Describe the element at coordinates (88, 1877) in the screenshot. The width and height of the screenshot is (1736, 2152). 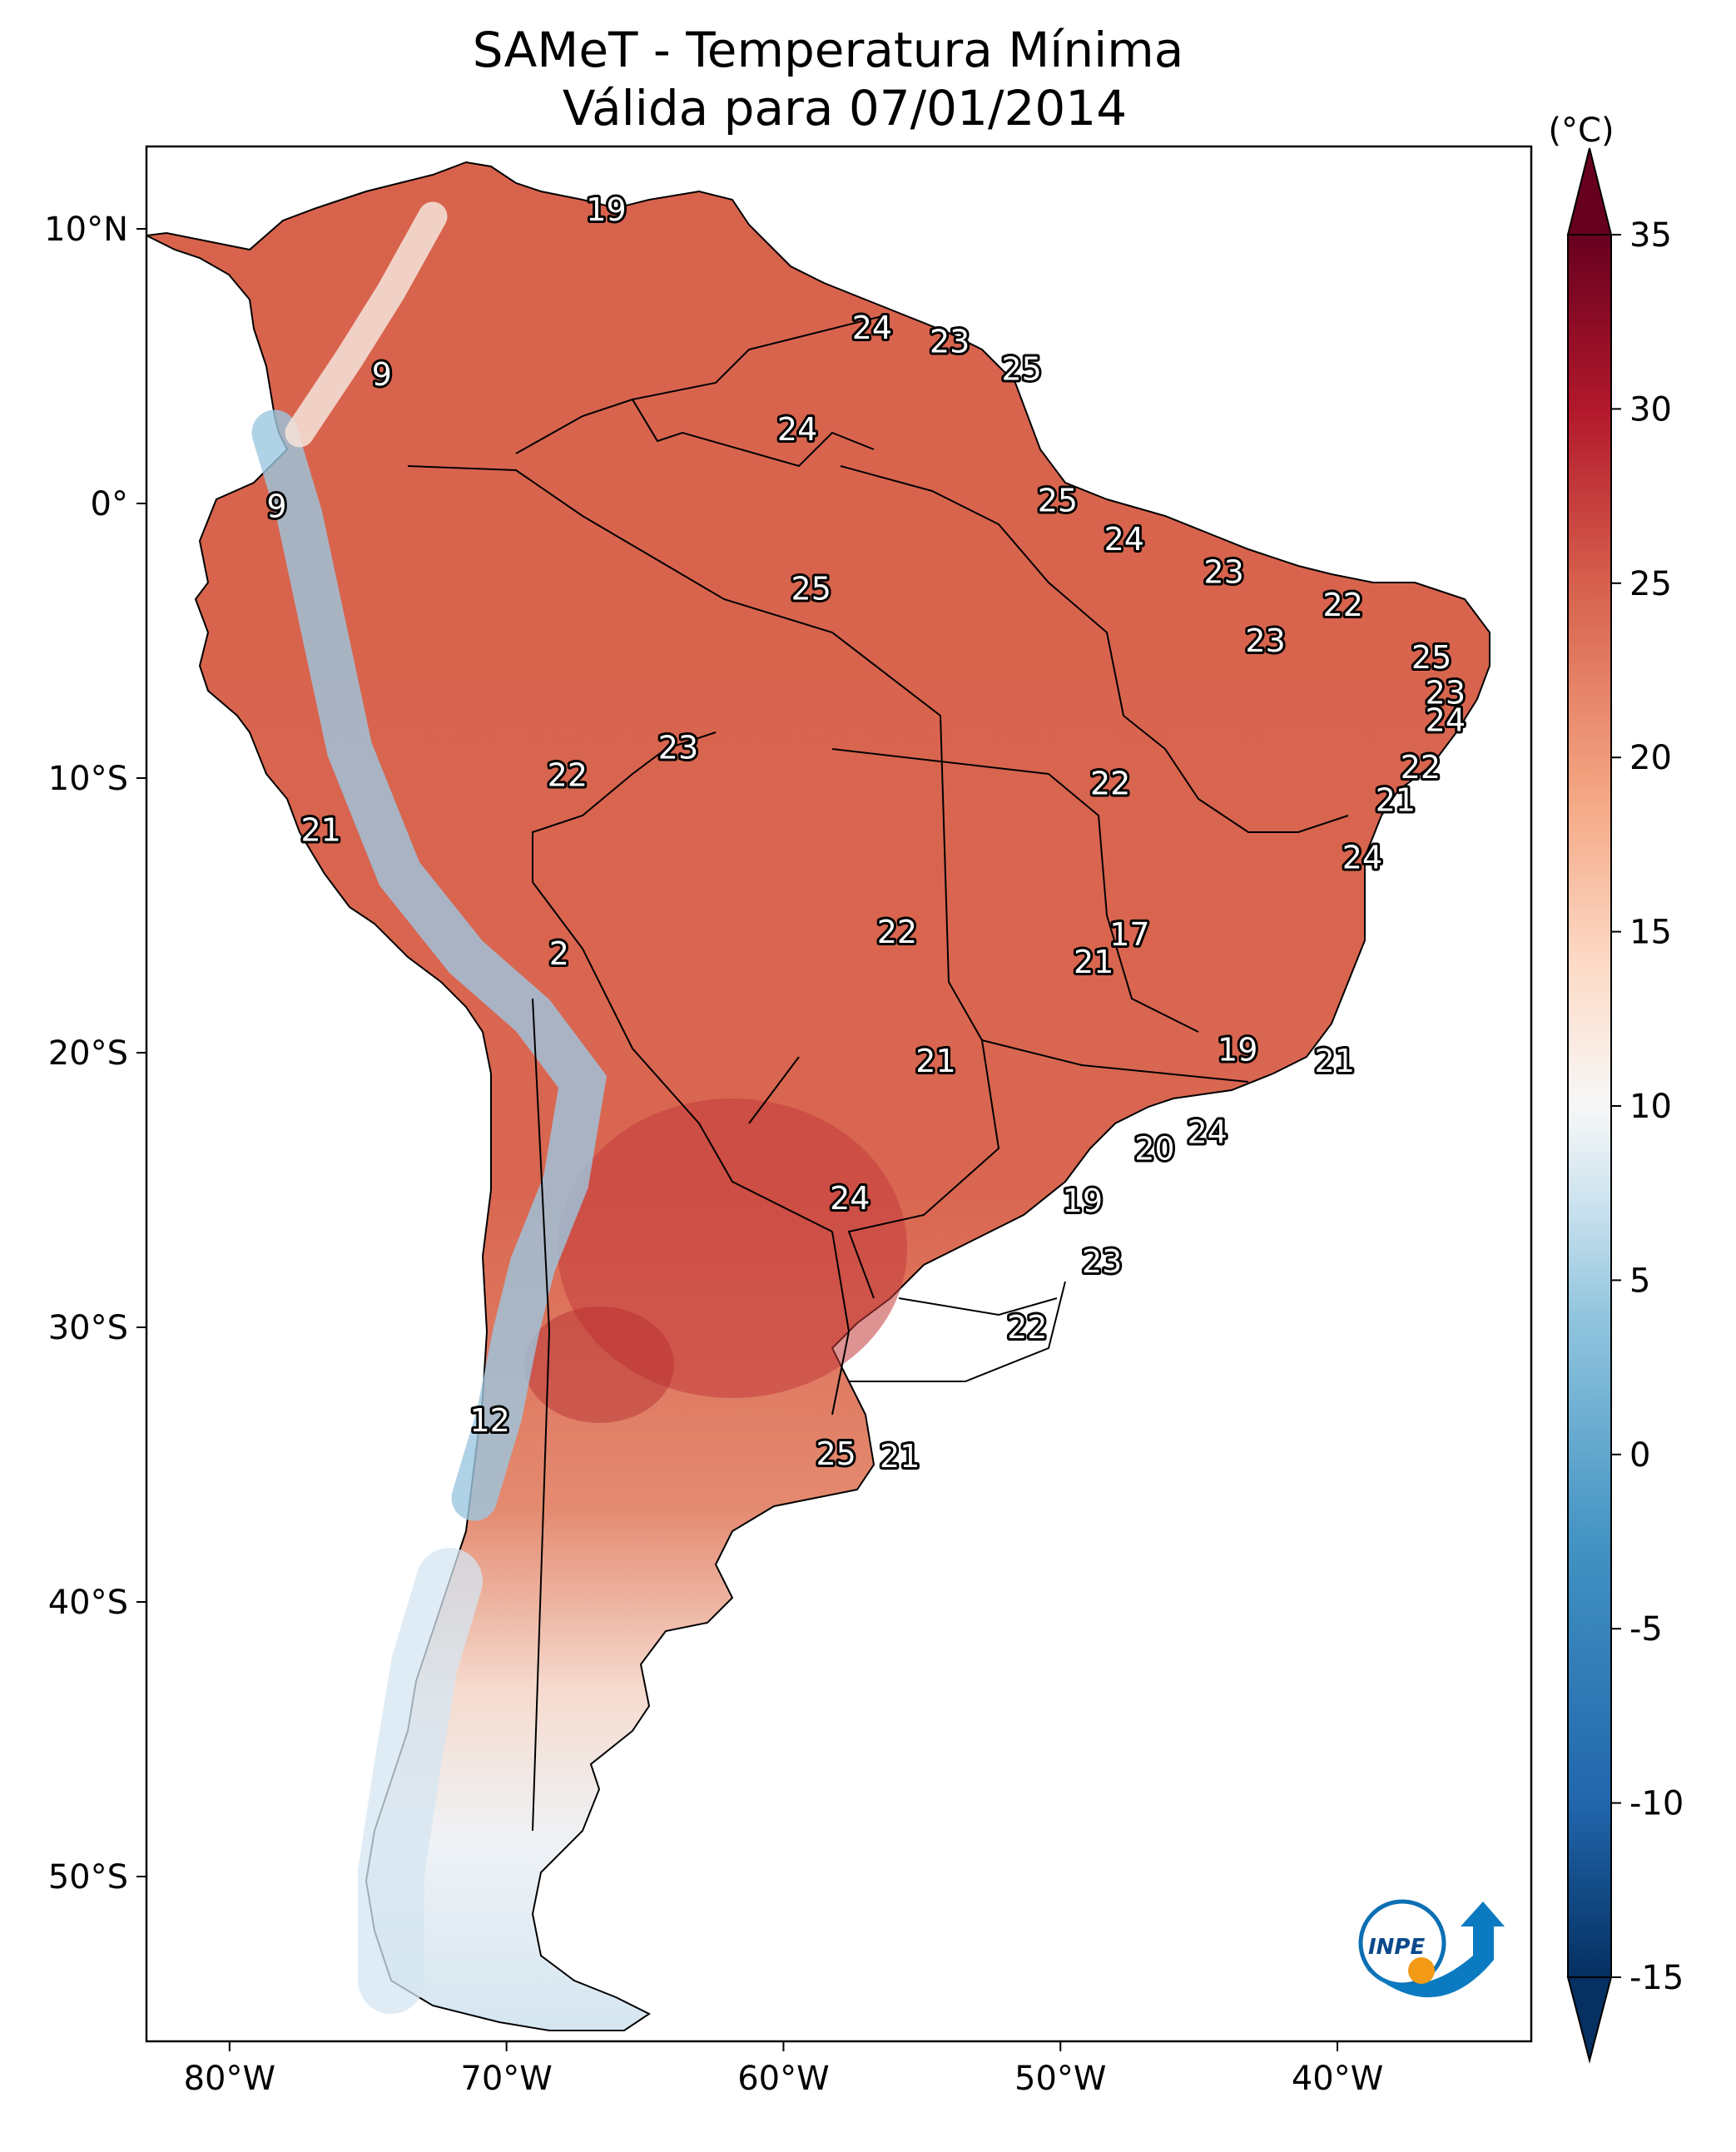
I see `latitude-tick-label: 50°S` at that location.